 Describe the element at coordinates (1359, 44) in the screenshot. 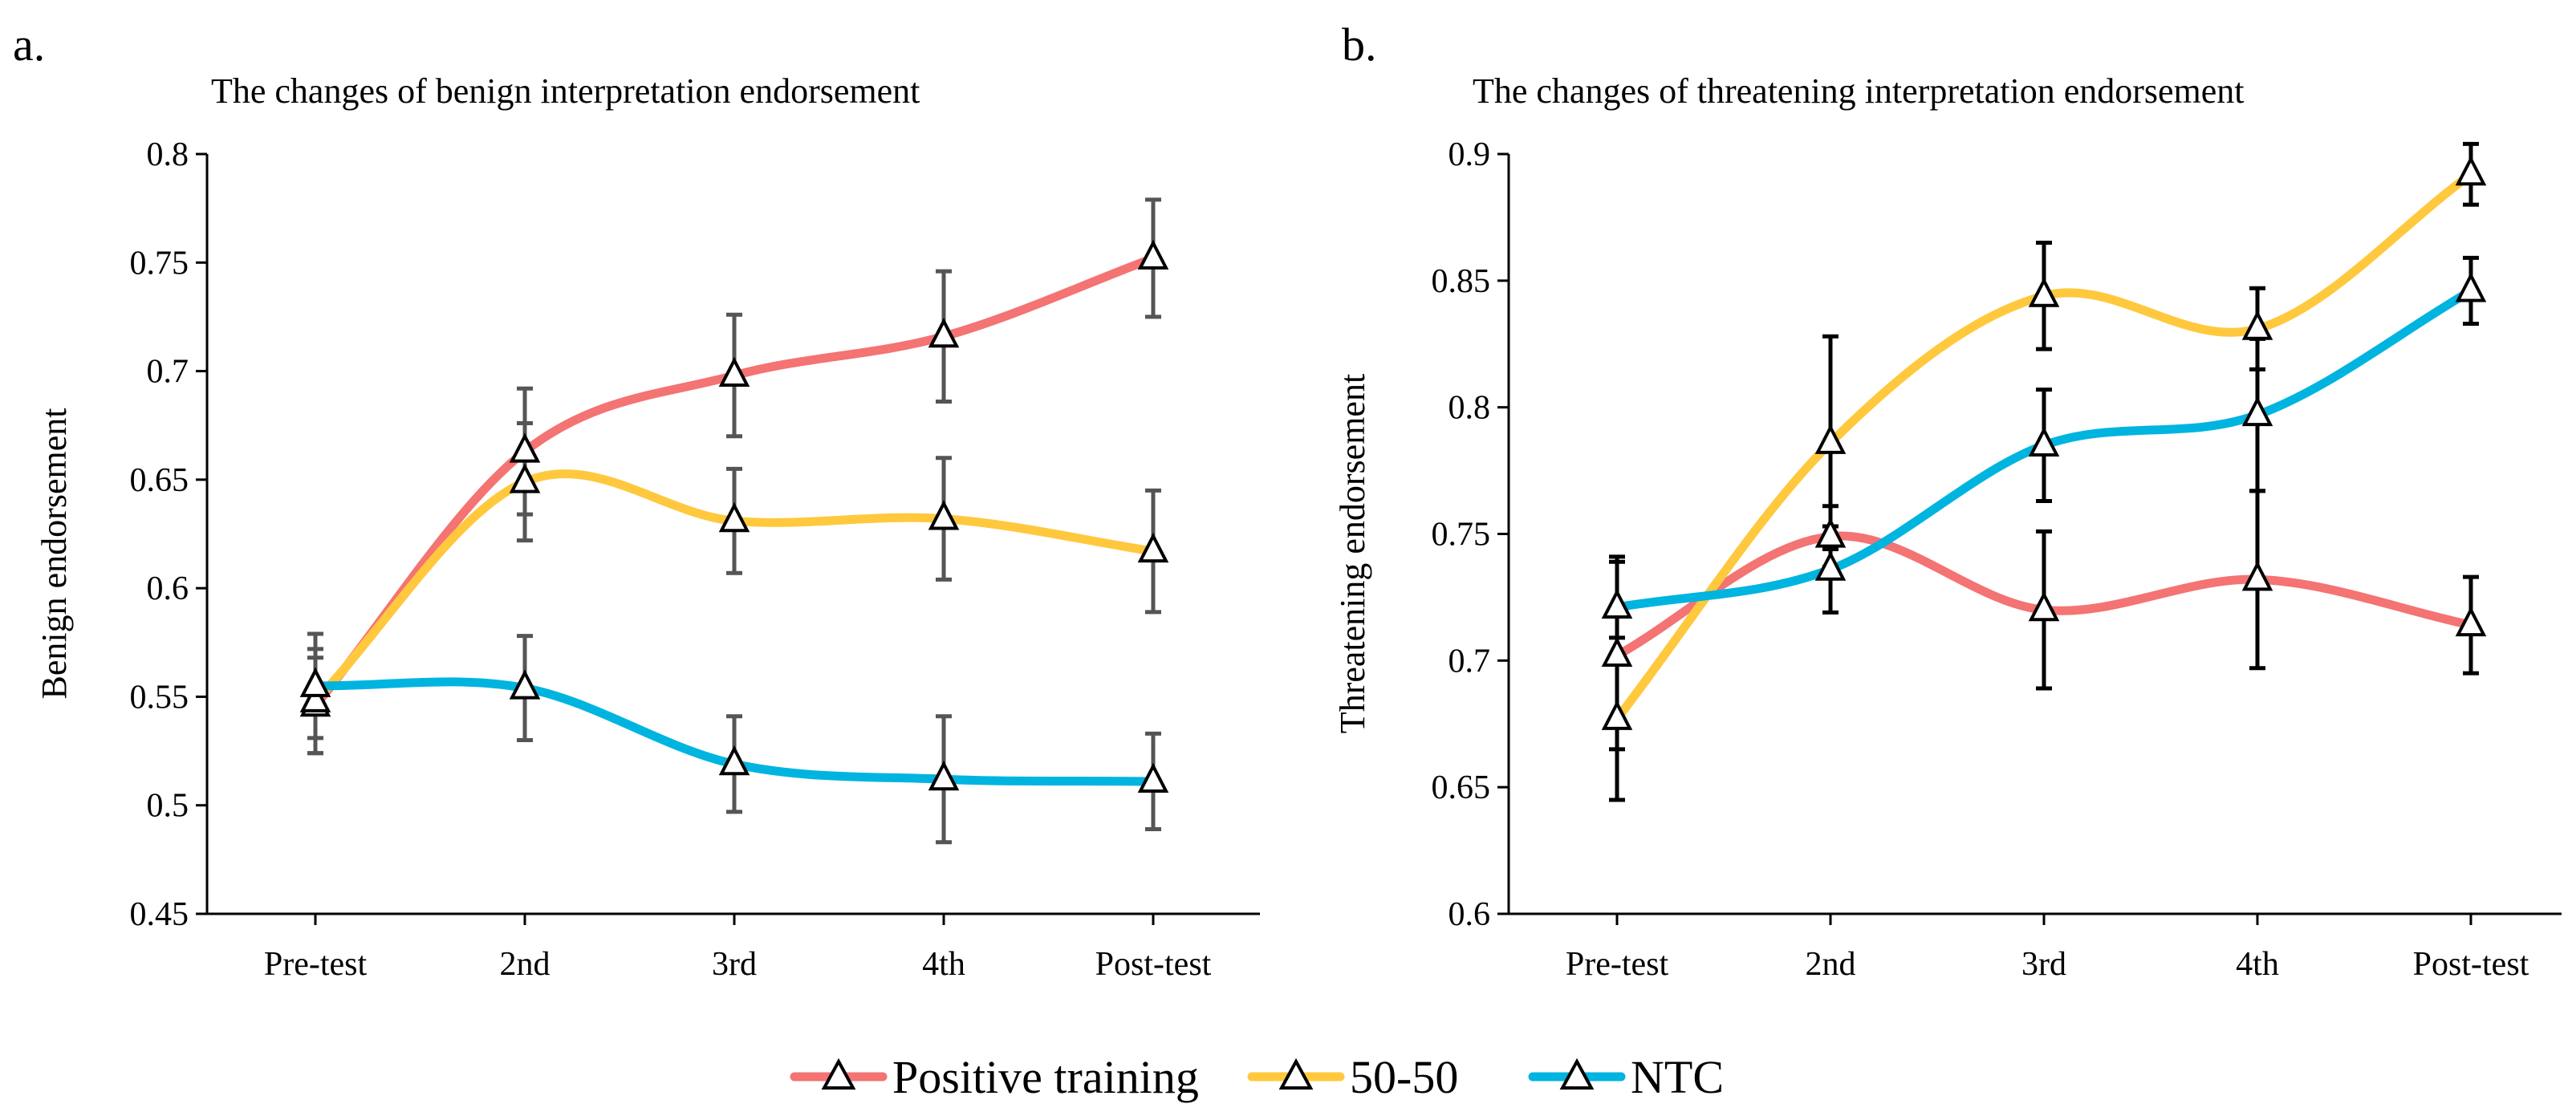

I see `panel-b-letter: b.` at that location.